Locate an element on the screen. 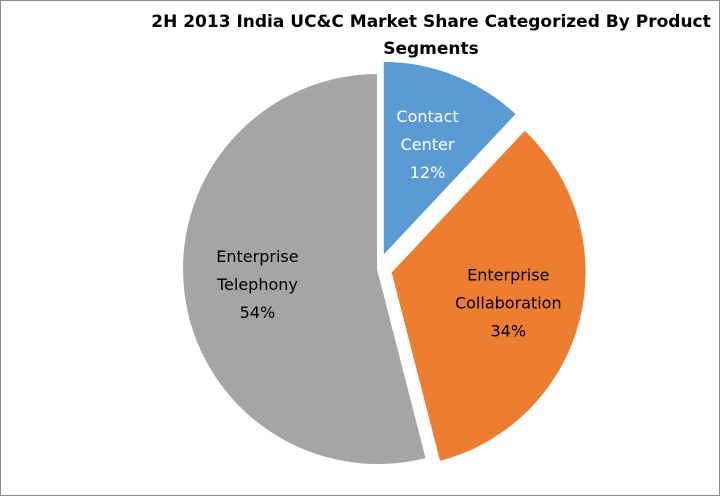 The width and height of the screenshot is (720, 496). slice-value-label: 34% is located at coordinates (509, 330).